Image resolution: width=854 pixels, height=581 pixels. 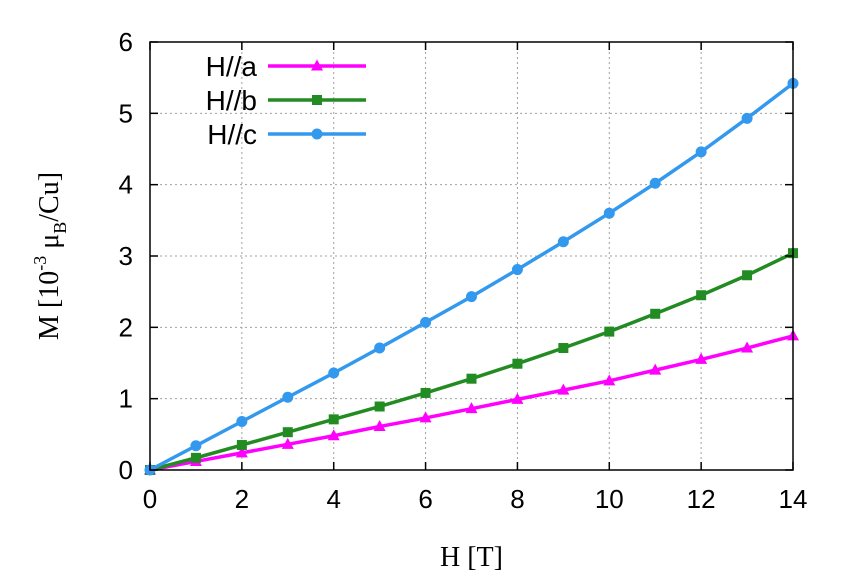 I want to click on y-axis-label: M [10-3 μB/Cu], so click(x=50, y=256).